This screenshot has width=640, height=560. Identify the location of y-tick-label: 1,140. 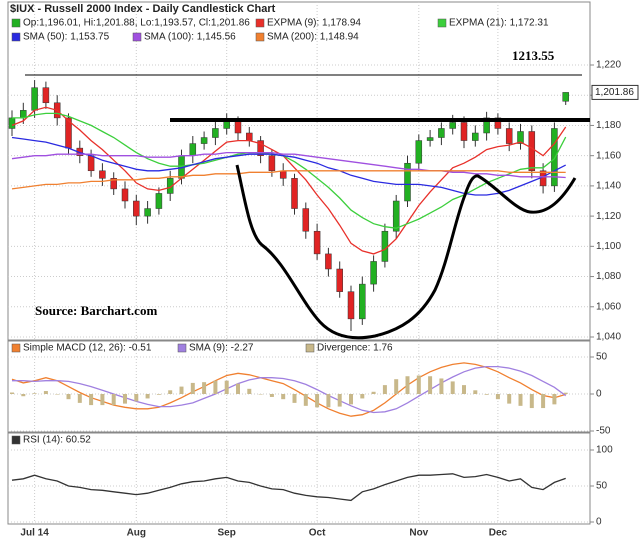
(608, 186).